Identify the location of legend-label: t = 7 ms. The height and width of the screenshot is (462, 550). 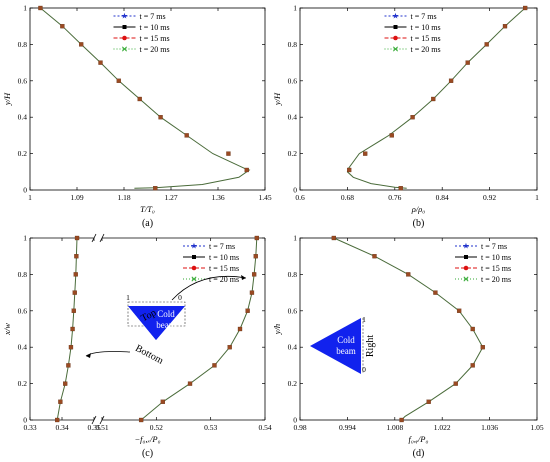
(494, 246).